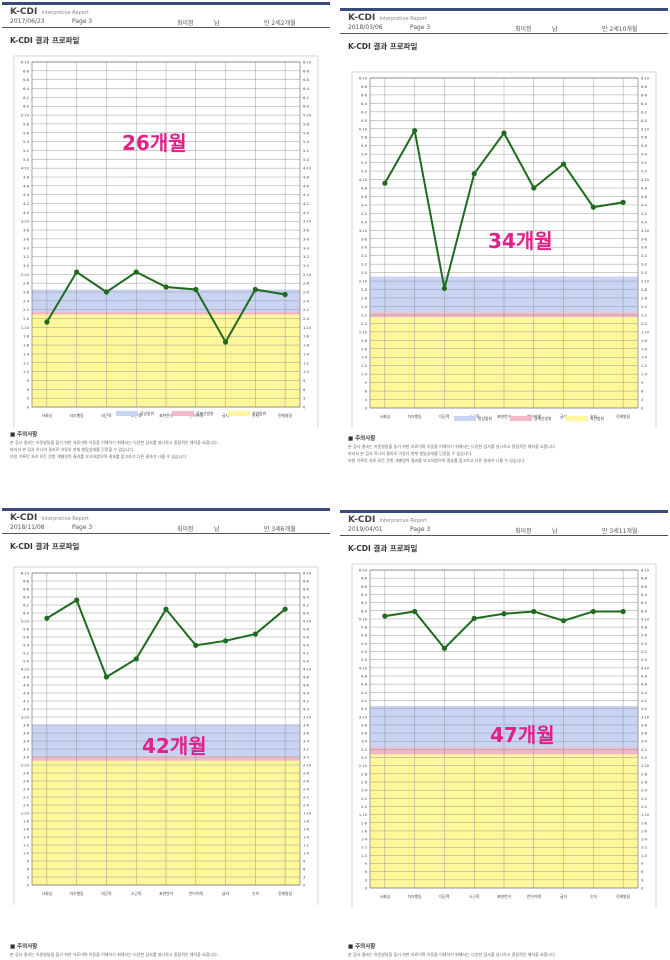 The height and width of the screenshot is (960, 670). Describe the element at coordinates (645, 815) in the screenshot. I see `right-tick-label: 1-10` at that location.